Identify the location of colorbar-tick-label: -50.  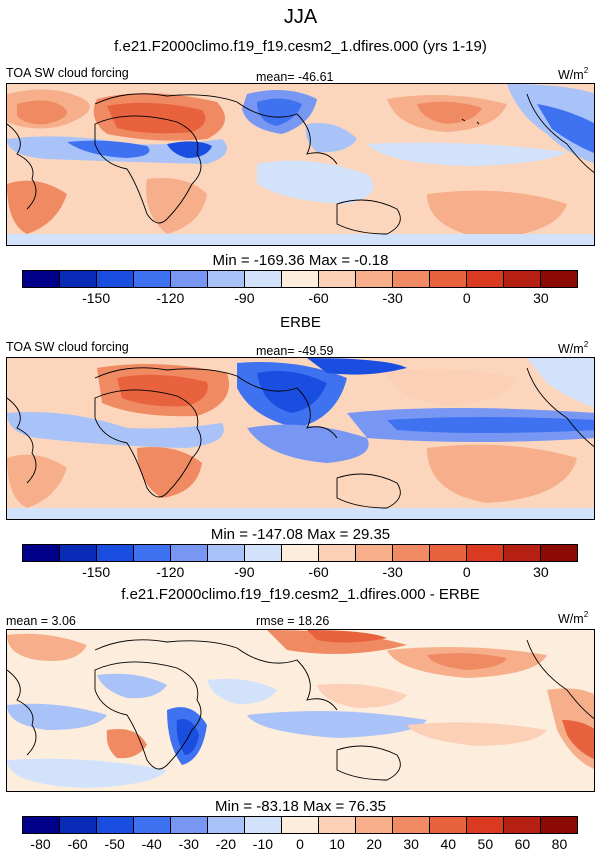
(114, 844).